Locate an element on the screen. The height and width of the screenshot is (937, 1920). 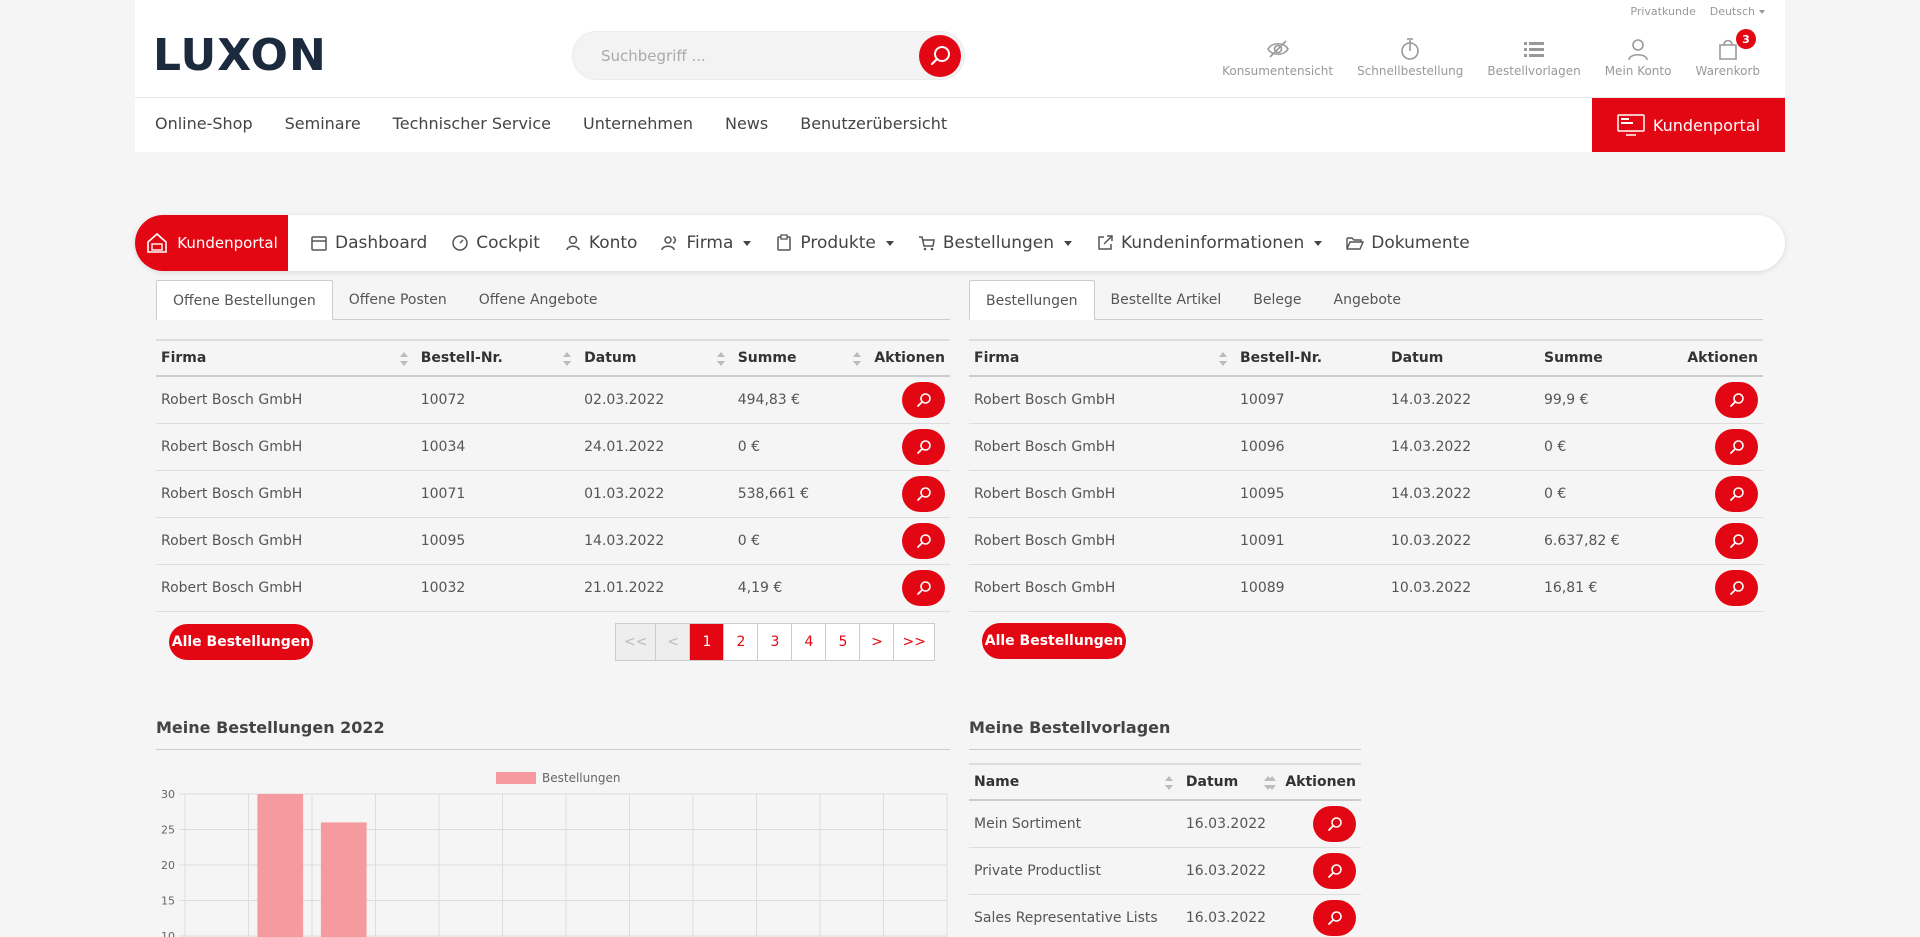
cell-bestell-nr: 10095 is located at coordinates (497, 541).